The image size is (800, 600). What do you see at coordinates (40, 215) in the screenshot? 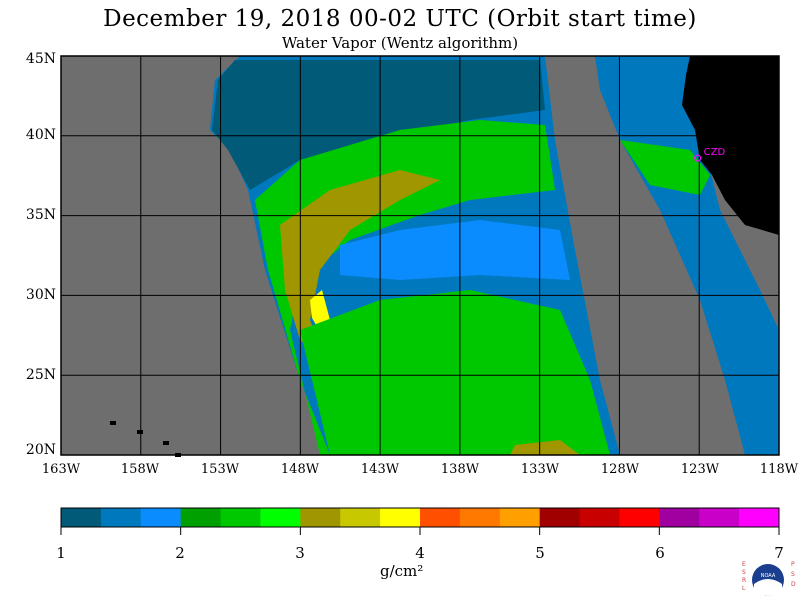
I see `lat-label-35: 35N` at bounding box center [40, 215].